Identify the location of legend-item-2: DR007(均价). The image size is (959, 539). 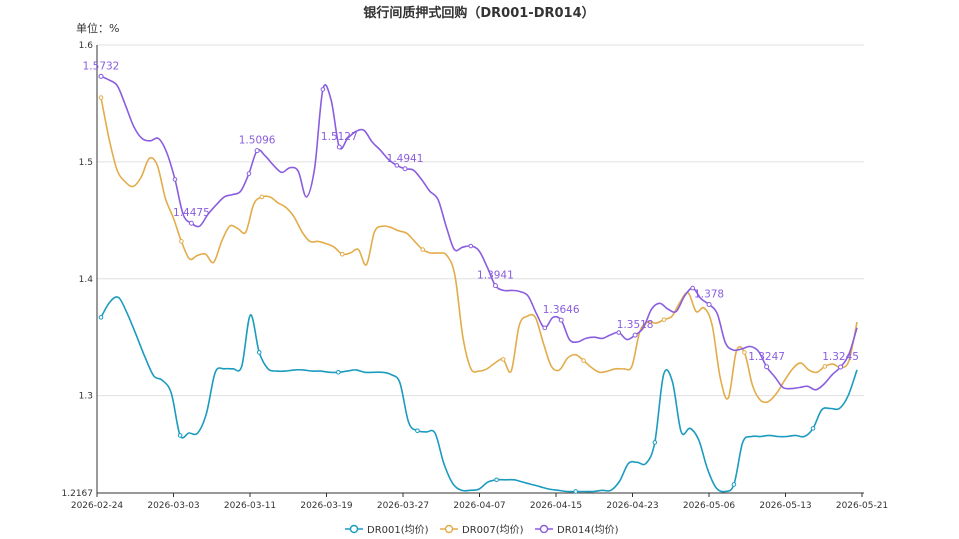
(482, 530).